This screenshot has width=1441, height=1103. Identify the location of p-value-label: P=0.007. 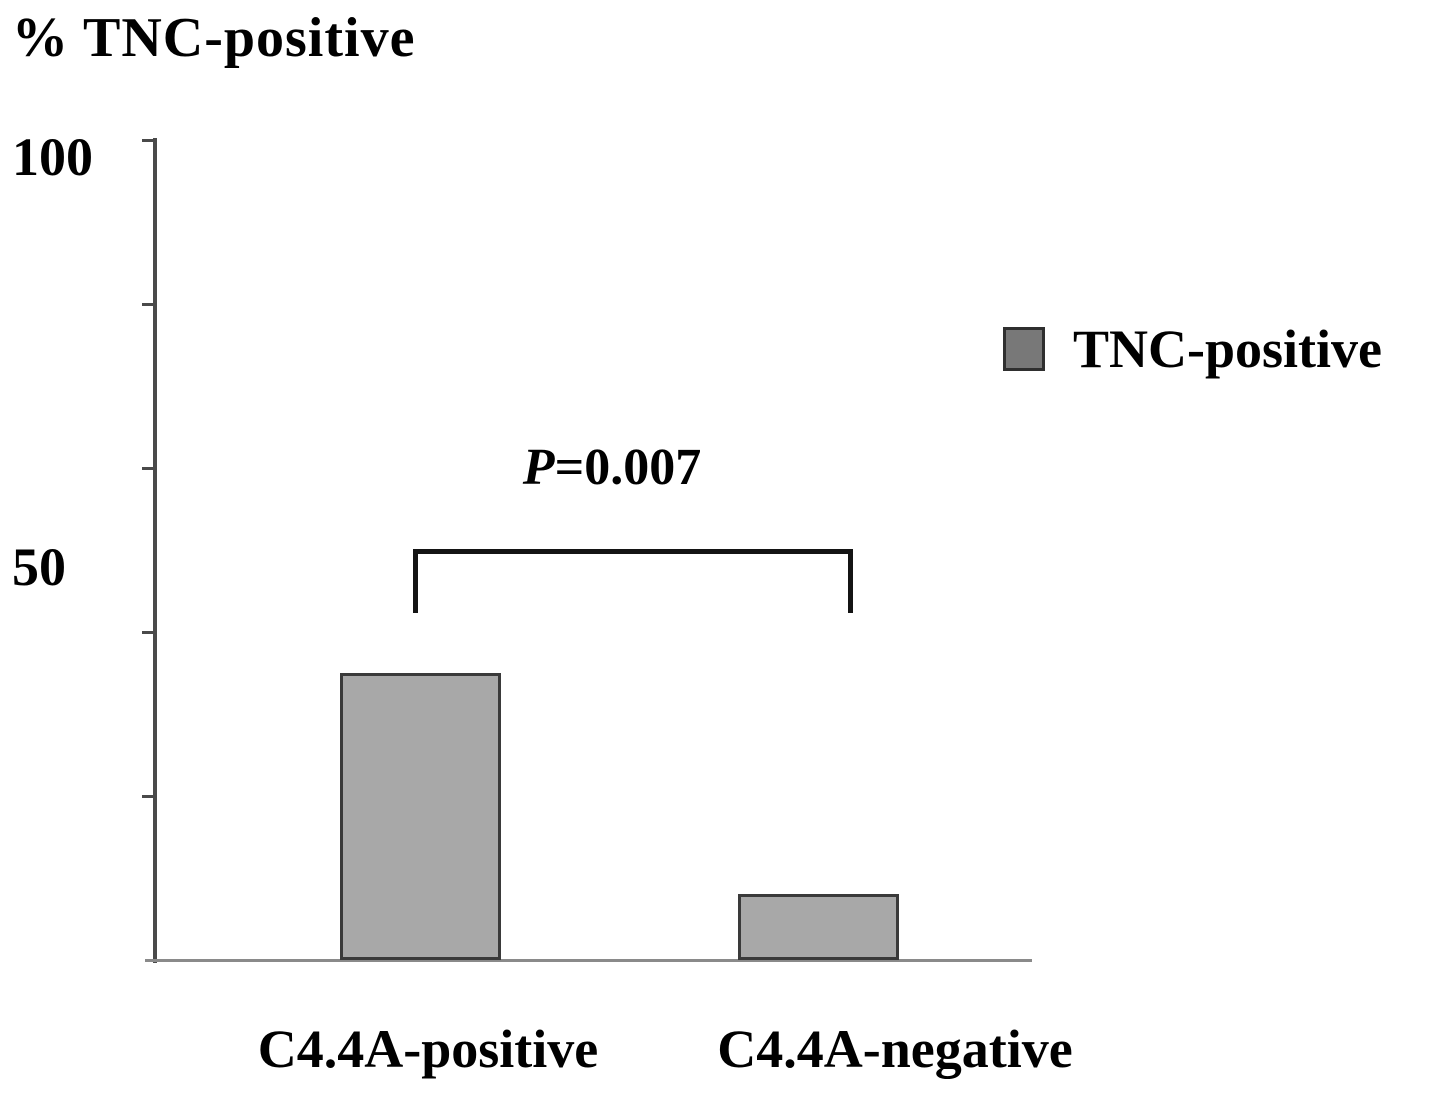
(612, 467).